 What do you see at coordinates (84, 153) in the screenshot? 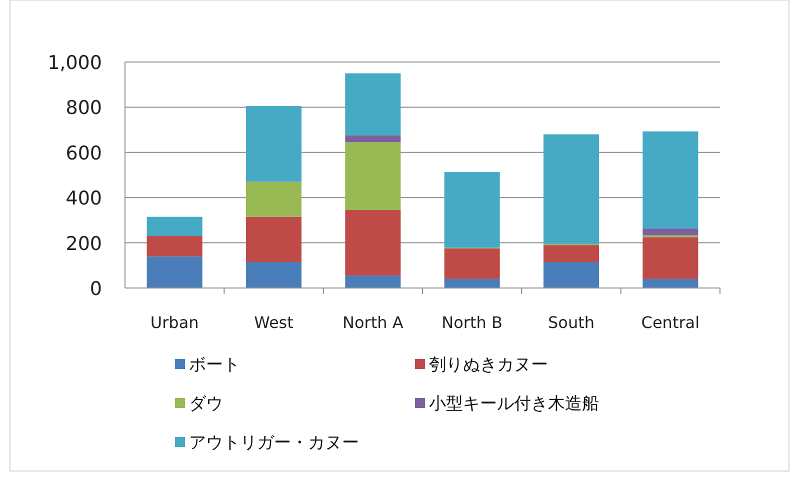
I see `y-tick-label: 600` at bounding box center [84, 153].